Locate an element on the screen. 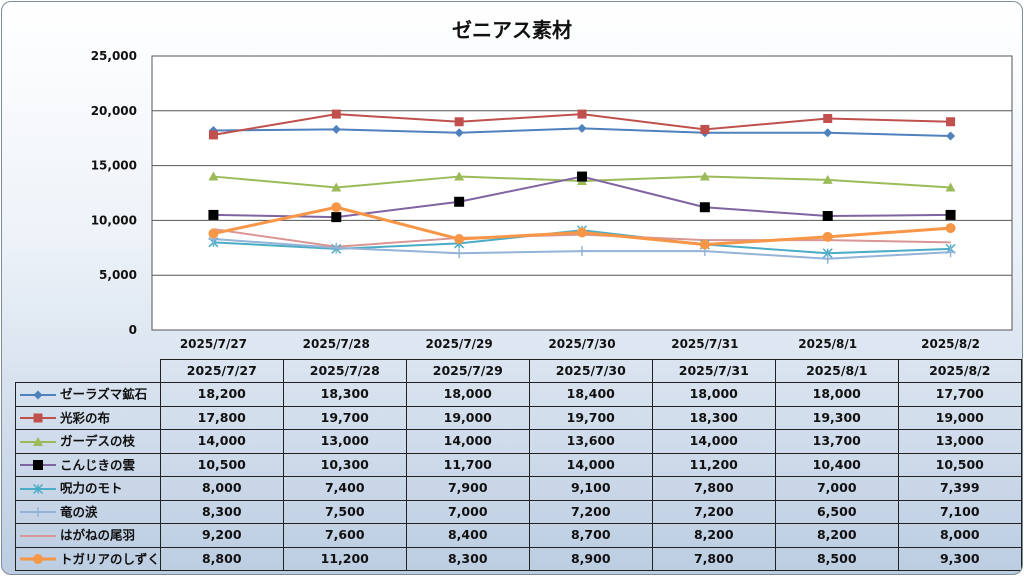 The width and height of the screenshot is (1024, 576). table-cell: 10,300 is located at coordinates (344, 464).